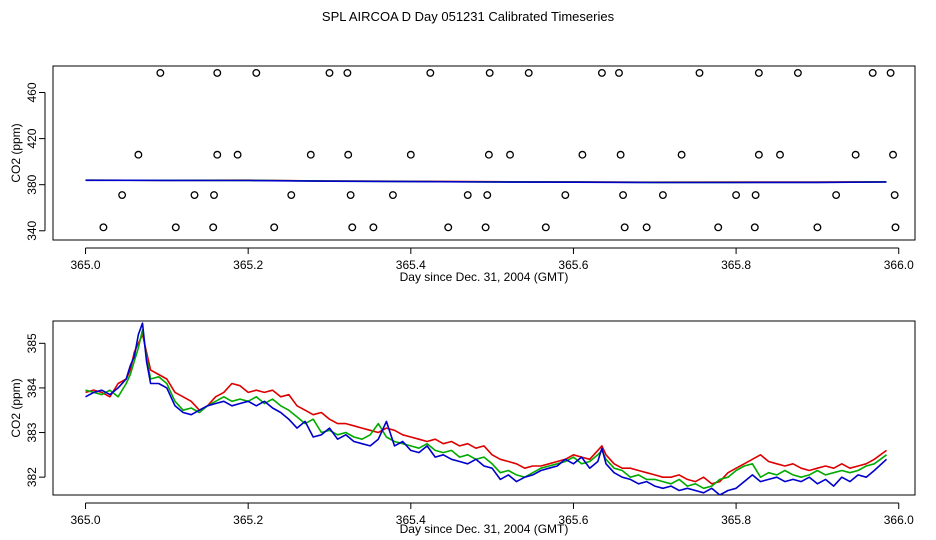 Image resolution: width=936 pixels, height=540 pixels. I want to click on y-tick-label: 460, so click(32, 92).